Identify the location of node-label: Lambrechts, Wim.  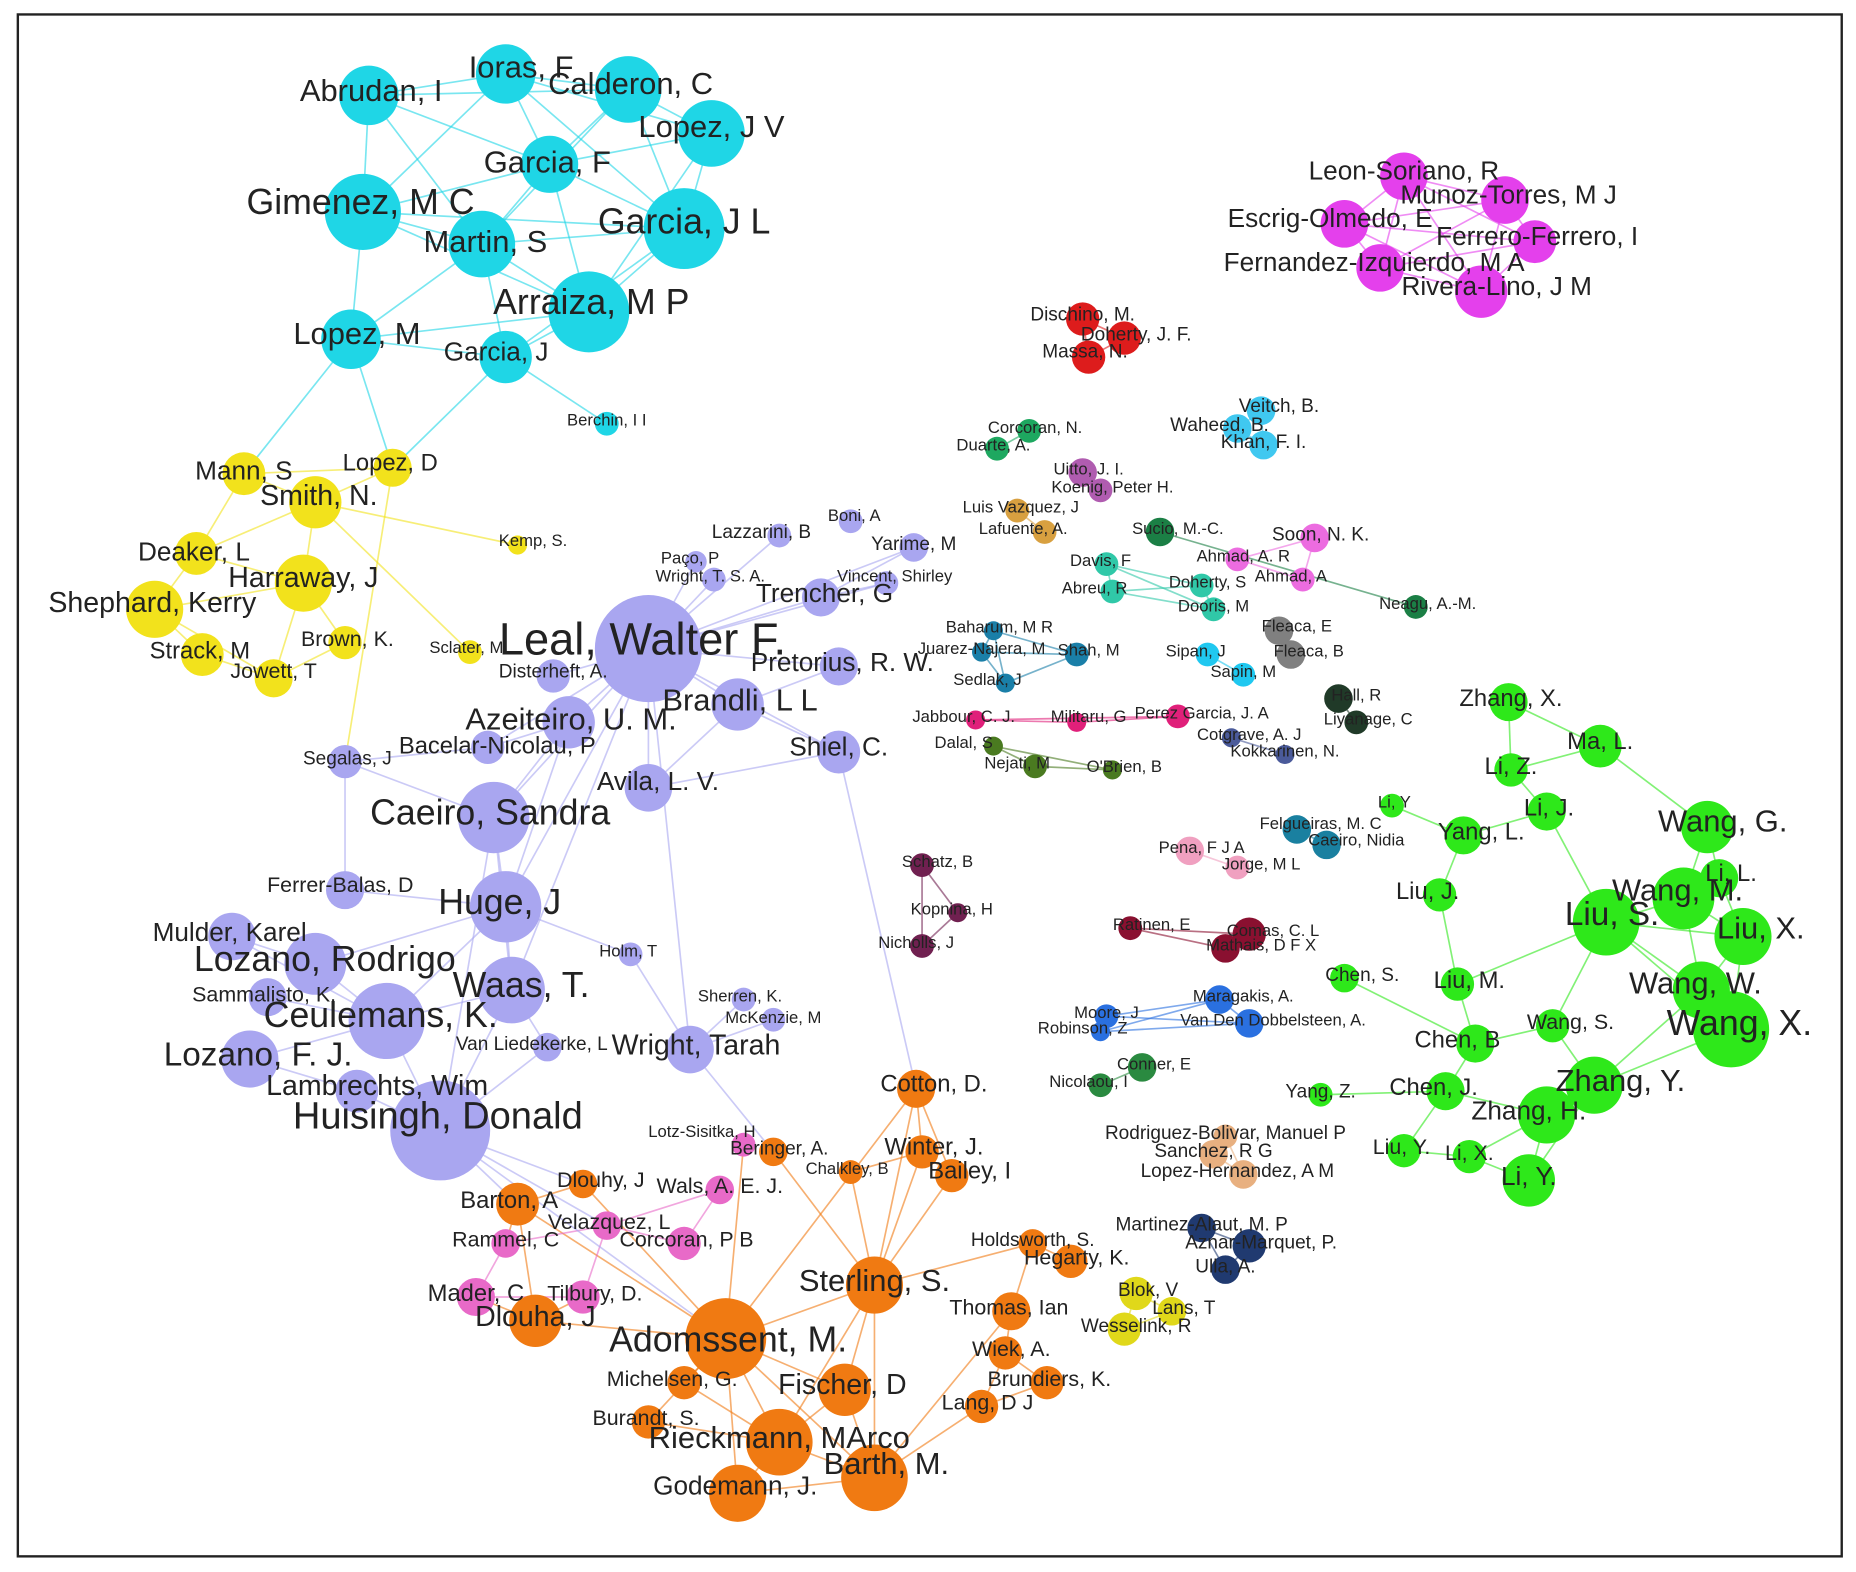
(377, 1086).